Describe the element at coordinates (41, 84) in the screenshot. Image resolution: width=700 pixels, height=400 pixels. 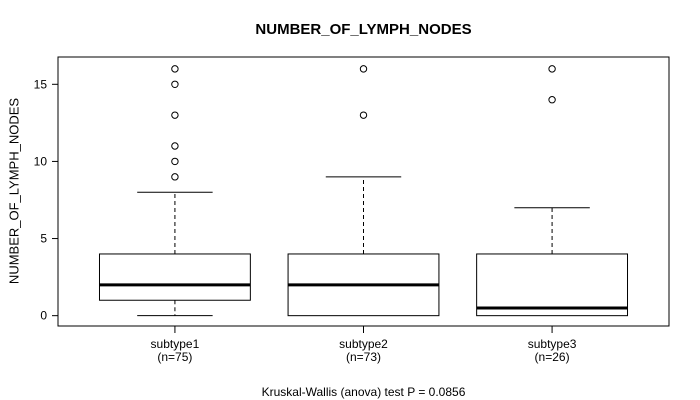
I see `y-tick-label: 15` at that location.